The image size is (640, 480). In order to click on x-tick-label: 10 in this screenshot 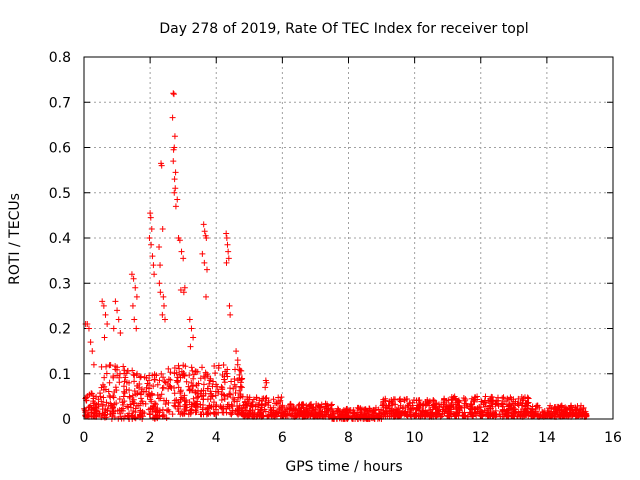, I will do `click(415, 438)`.